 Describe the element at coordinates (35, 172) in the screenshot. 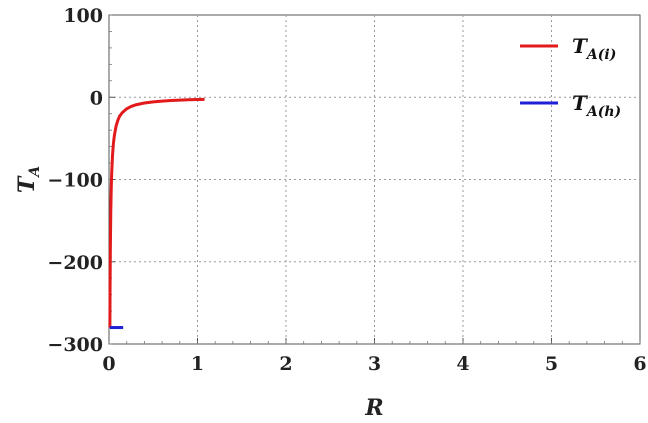

I see `y-axis-label-sub: A` at that location.